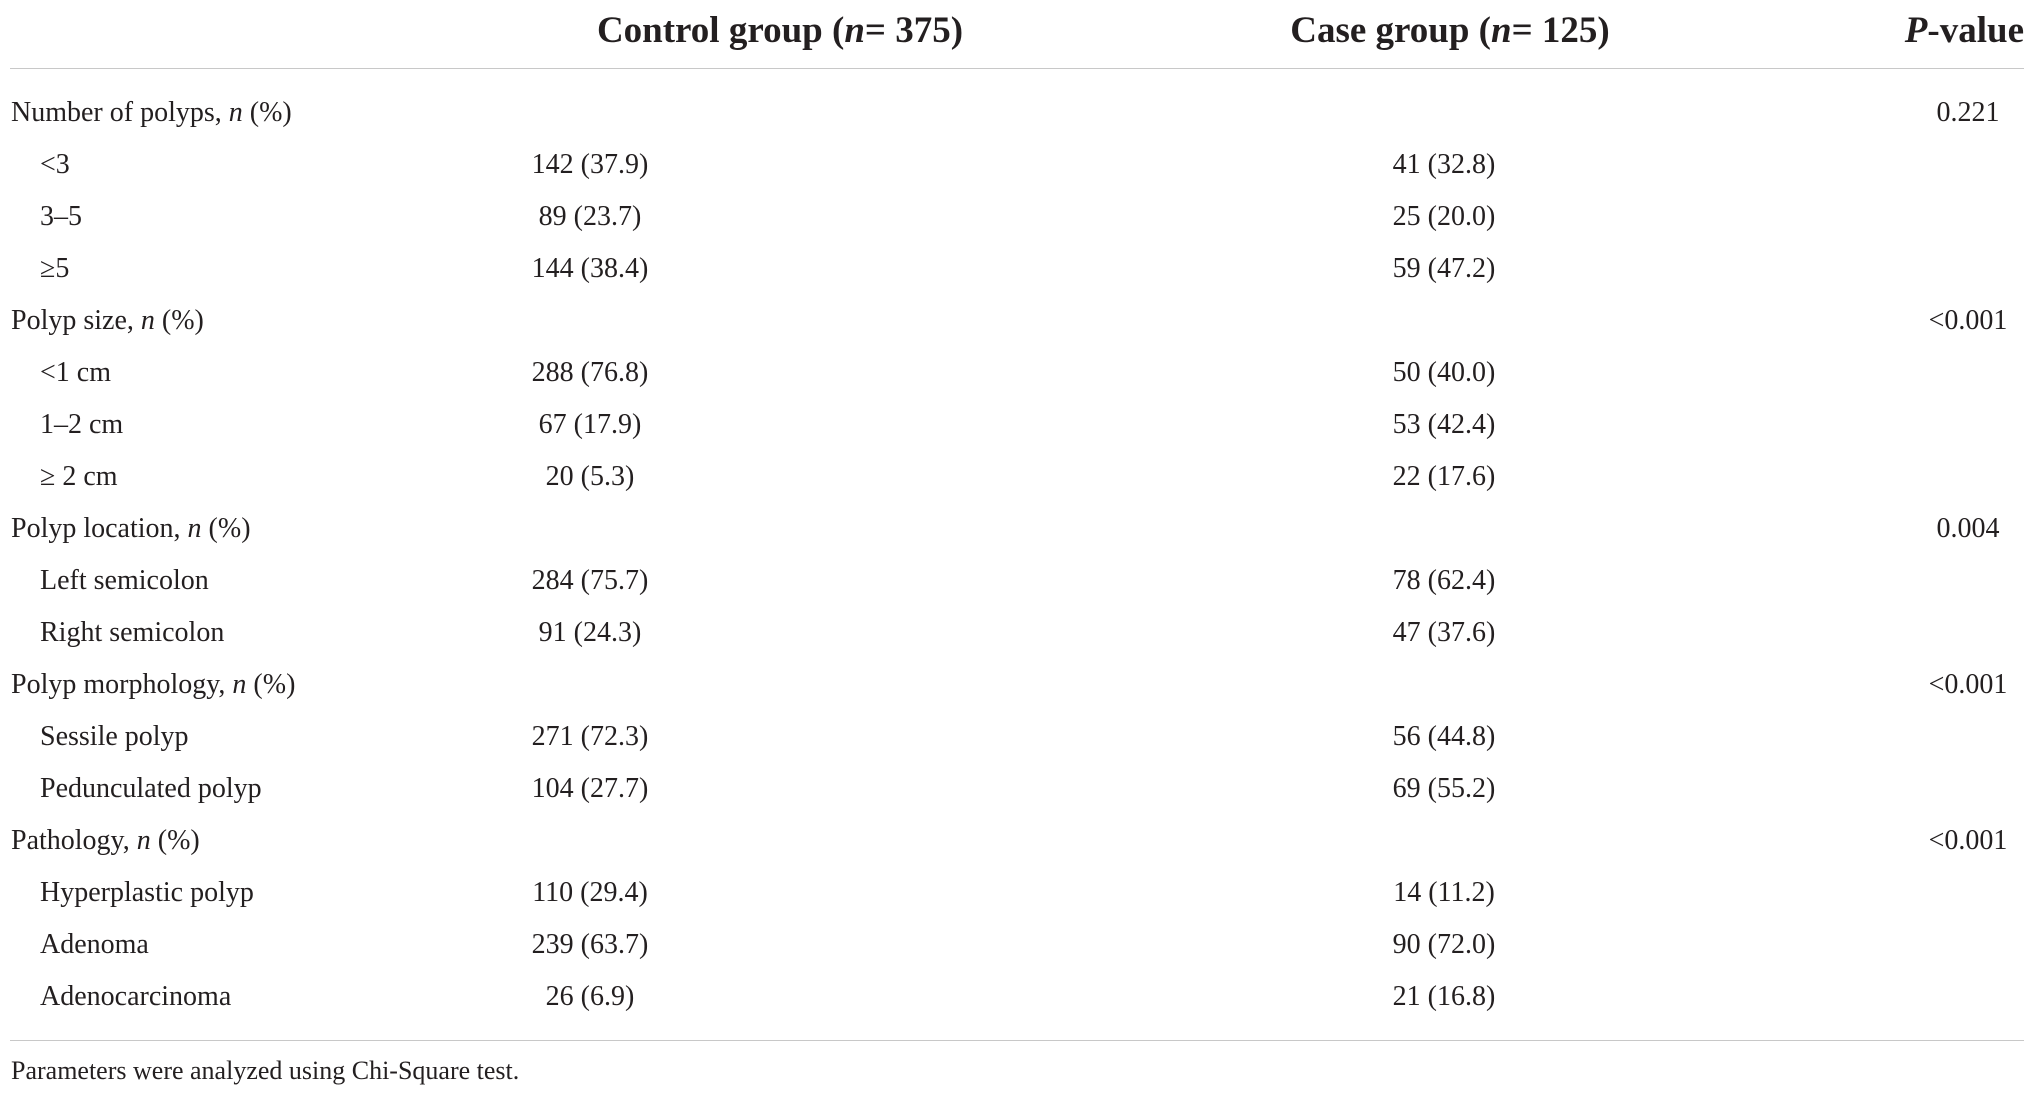 The image size is (2030, 1093). Describe the element at coordinates (590, 216) in the screenshot. I see `control-value: 89 (23.7)` at that location.